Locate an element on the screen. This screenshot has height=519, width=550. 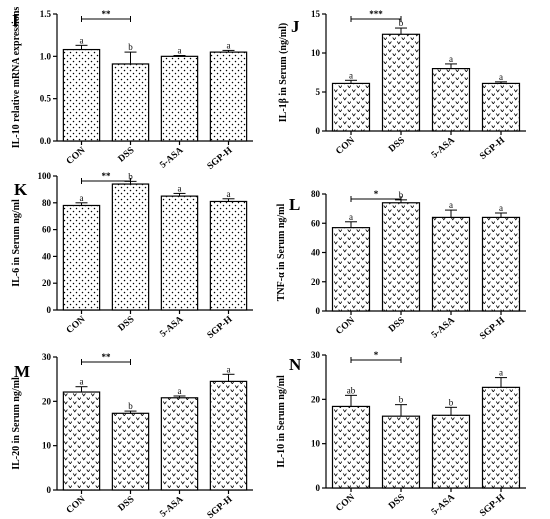
panel-letter: K is located at coordinates (21, 189).